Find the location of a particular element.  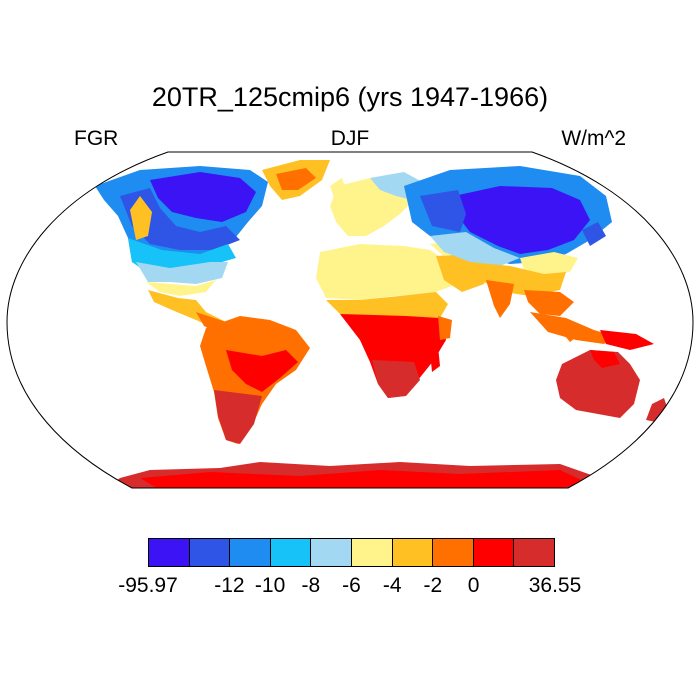

colorbar-tick-label: -95.97 is located at coordinates (148, 585).